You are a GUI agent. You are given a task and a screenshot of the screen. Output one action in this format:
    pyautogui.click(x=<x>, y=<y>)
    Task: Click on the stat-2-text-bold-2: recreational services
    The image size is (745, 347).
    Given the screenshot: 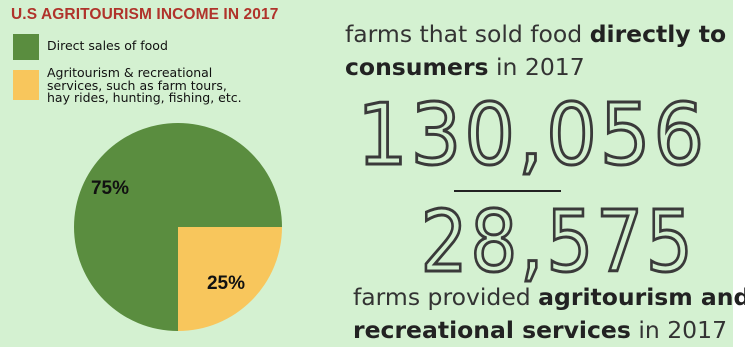 What is the action you would take?
    pyautogui.click(x=492, y=330)
    